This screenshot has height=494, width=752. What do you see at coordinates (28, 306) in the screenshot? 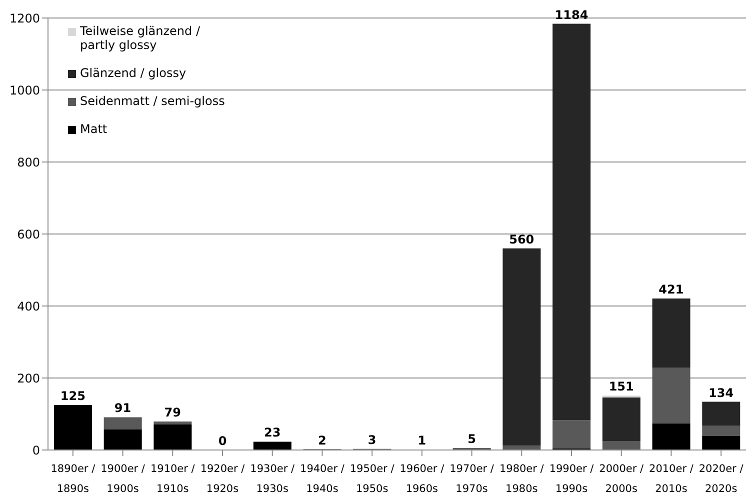
I see `y-tick-label: 400` at bounding box center [28, 306].